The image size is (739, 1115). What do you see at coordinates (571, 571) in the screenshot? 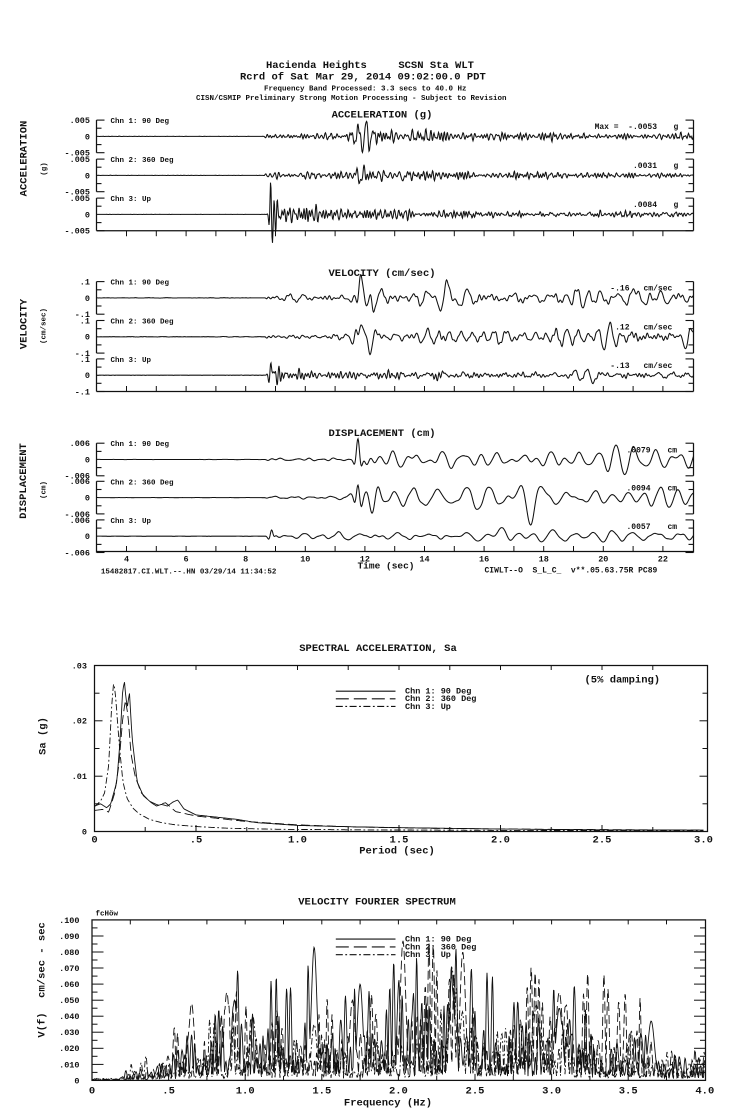
I see `svg-text:CIWLT--O S_L_C_ v**.05.63.75: CIWLT--O S_L_C_ v**.05.63.75R PC89` at bounding box center [571, 571].